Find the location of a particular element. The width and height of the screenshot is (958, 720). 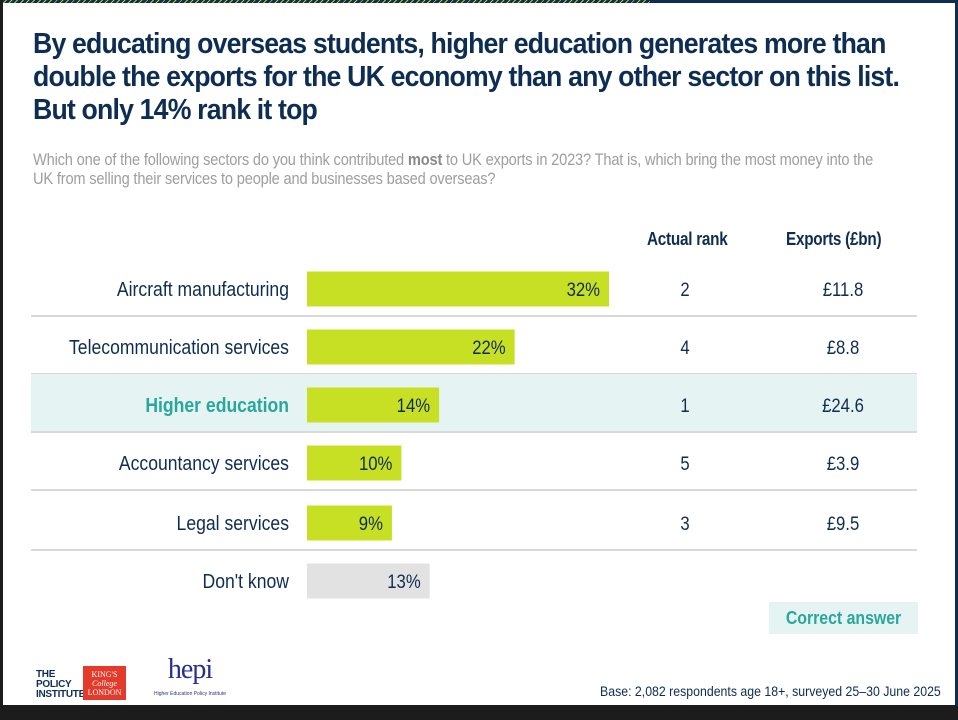

correct-answer-legend: Correct answer is located at coordinates (843, 618).